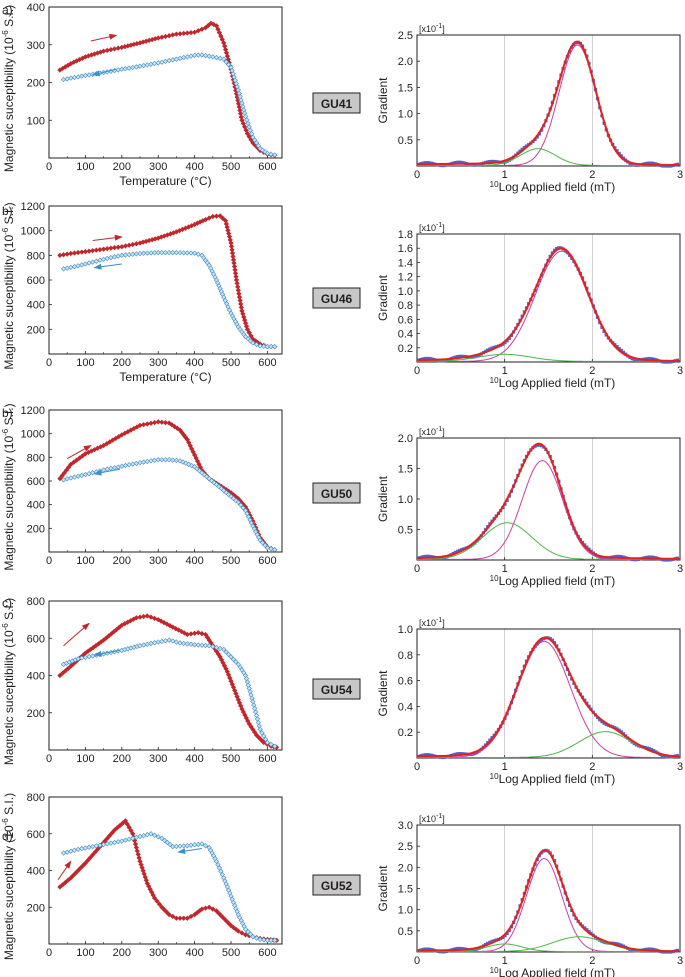 The image size is (685, 977). I want to click on x-tick-label: 600, so click(267, 167).